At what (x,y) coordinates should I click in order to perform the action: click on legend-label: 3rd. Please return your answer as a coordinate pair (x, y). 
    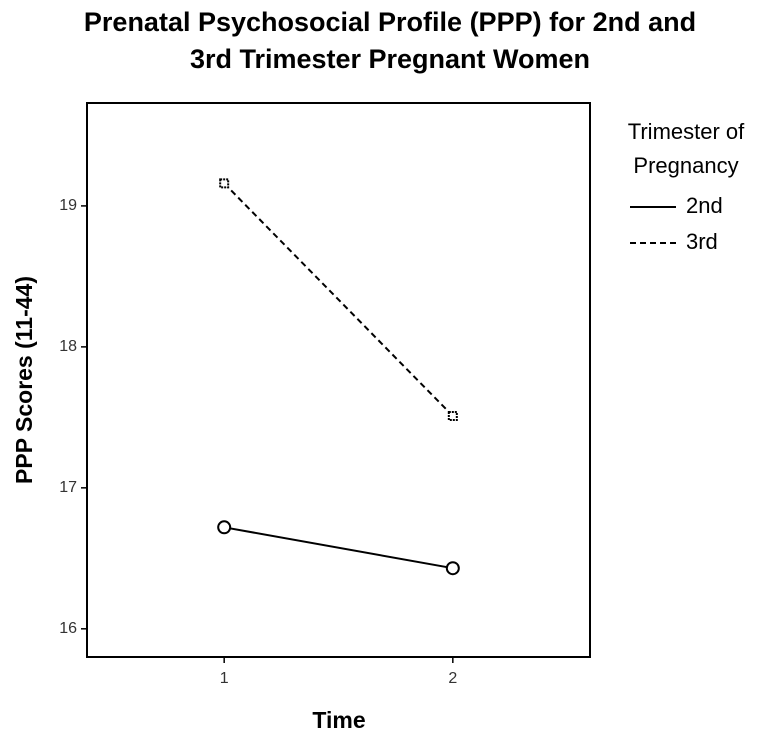
    Looking at the image, I should click on (702, 241).